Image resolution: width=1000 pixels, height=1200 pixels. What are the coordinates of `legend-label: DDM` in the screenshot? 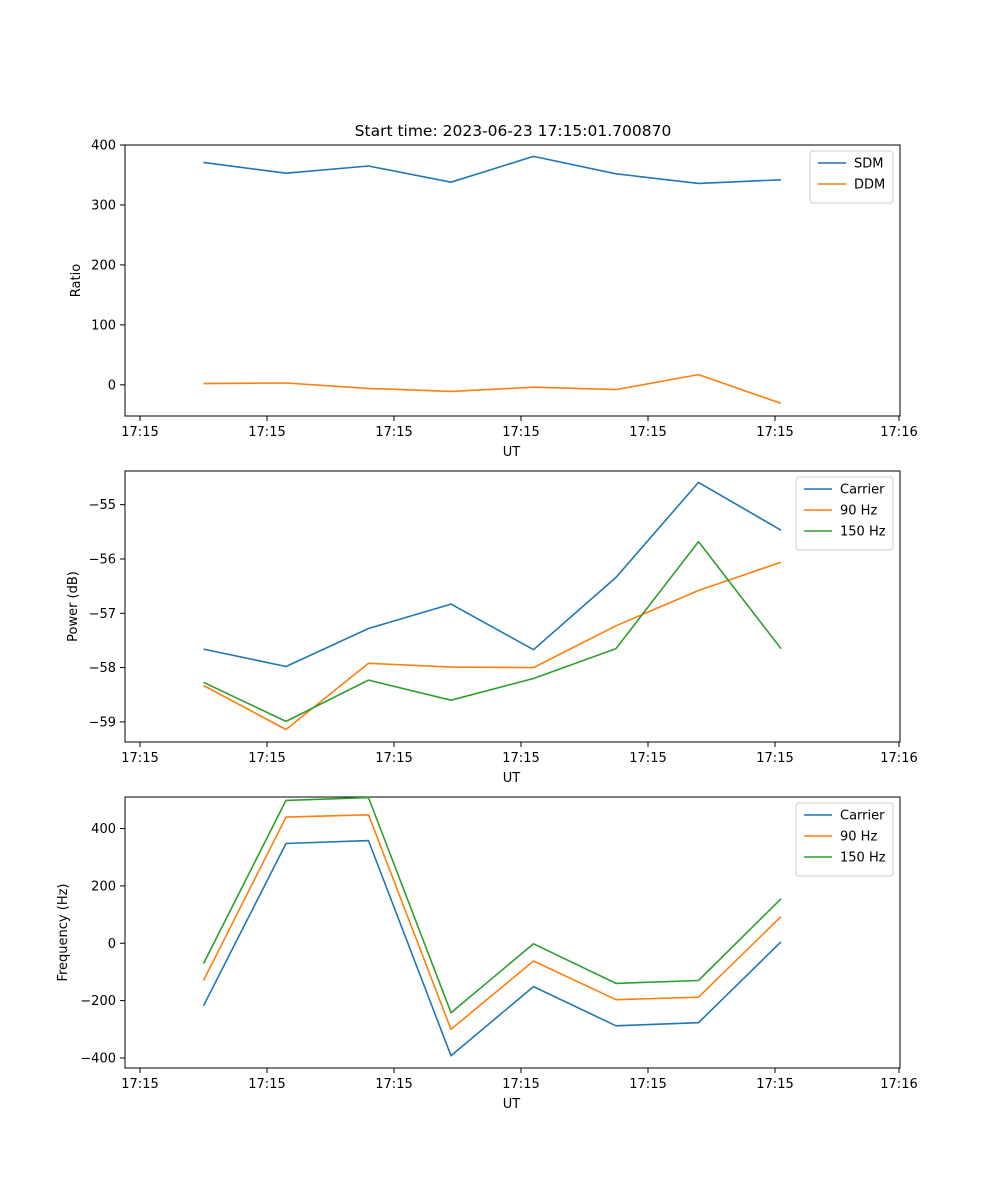 It's located at (869, 185).